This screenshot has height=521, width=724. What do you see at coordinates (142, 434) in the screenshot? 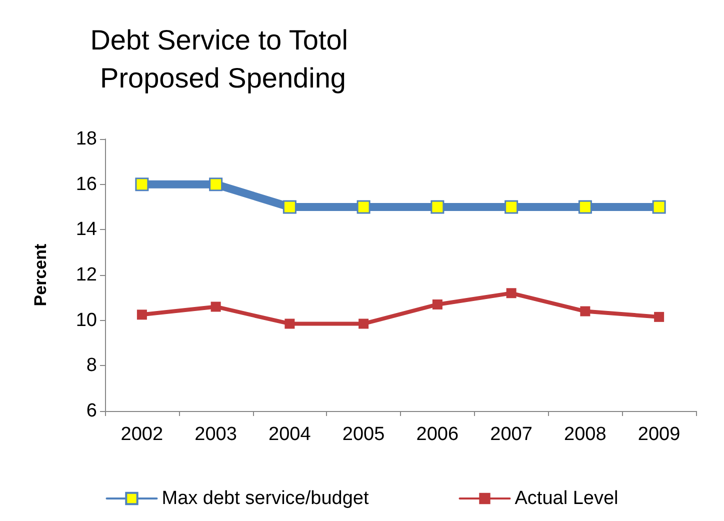
I see `x-tick-label: 2002` at bounding box center [142, 434].